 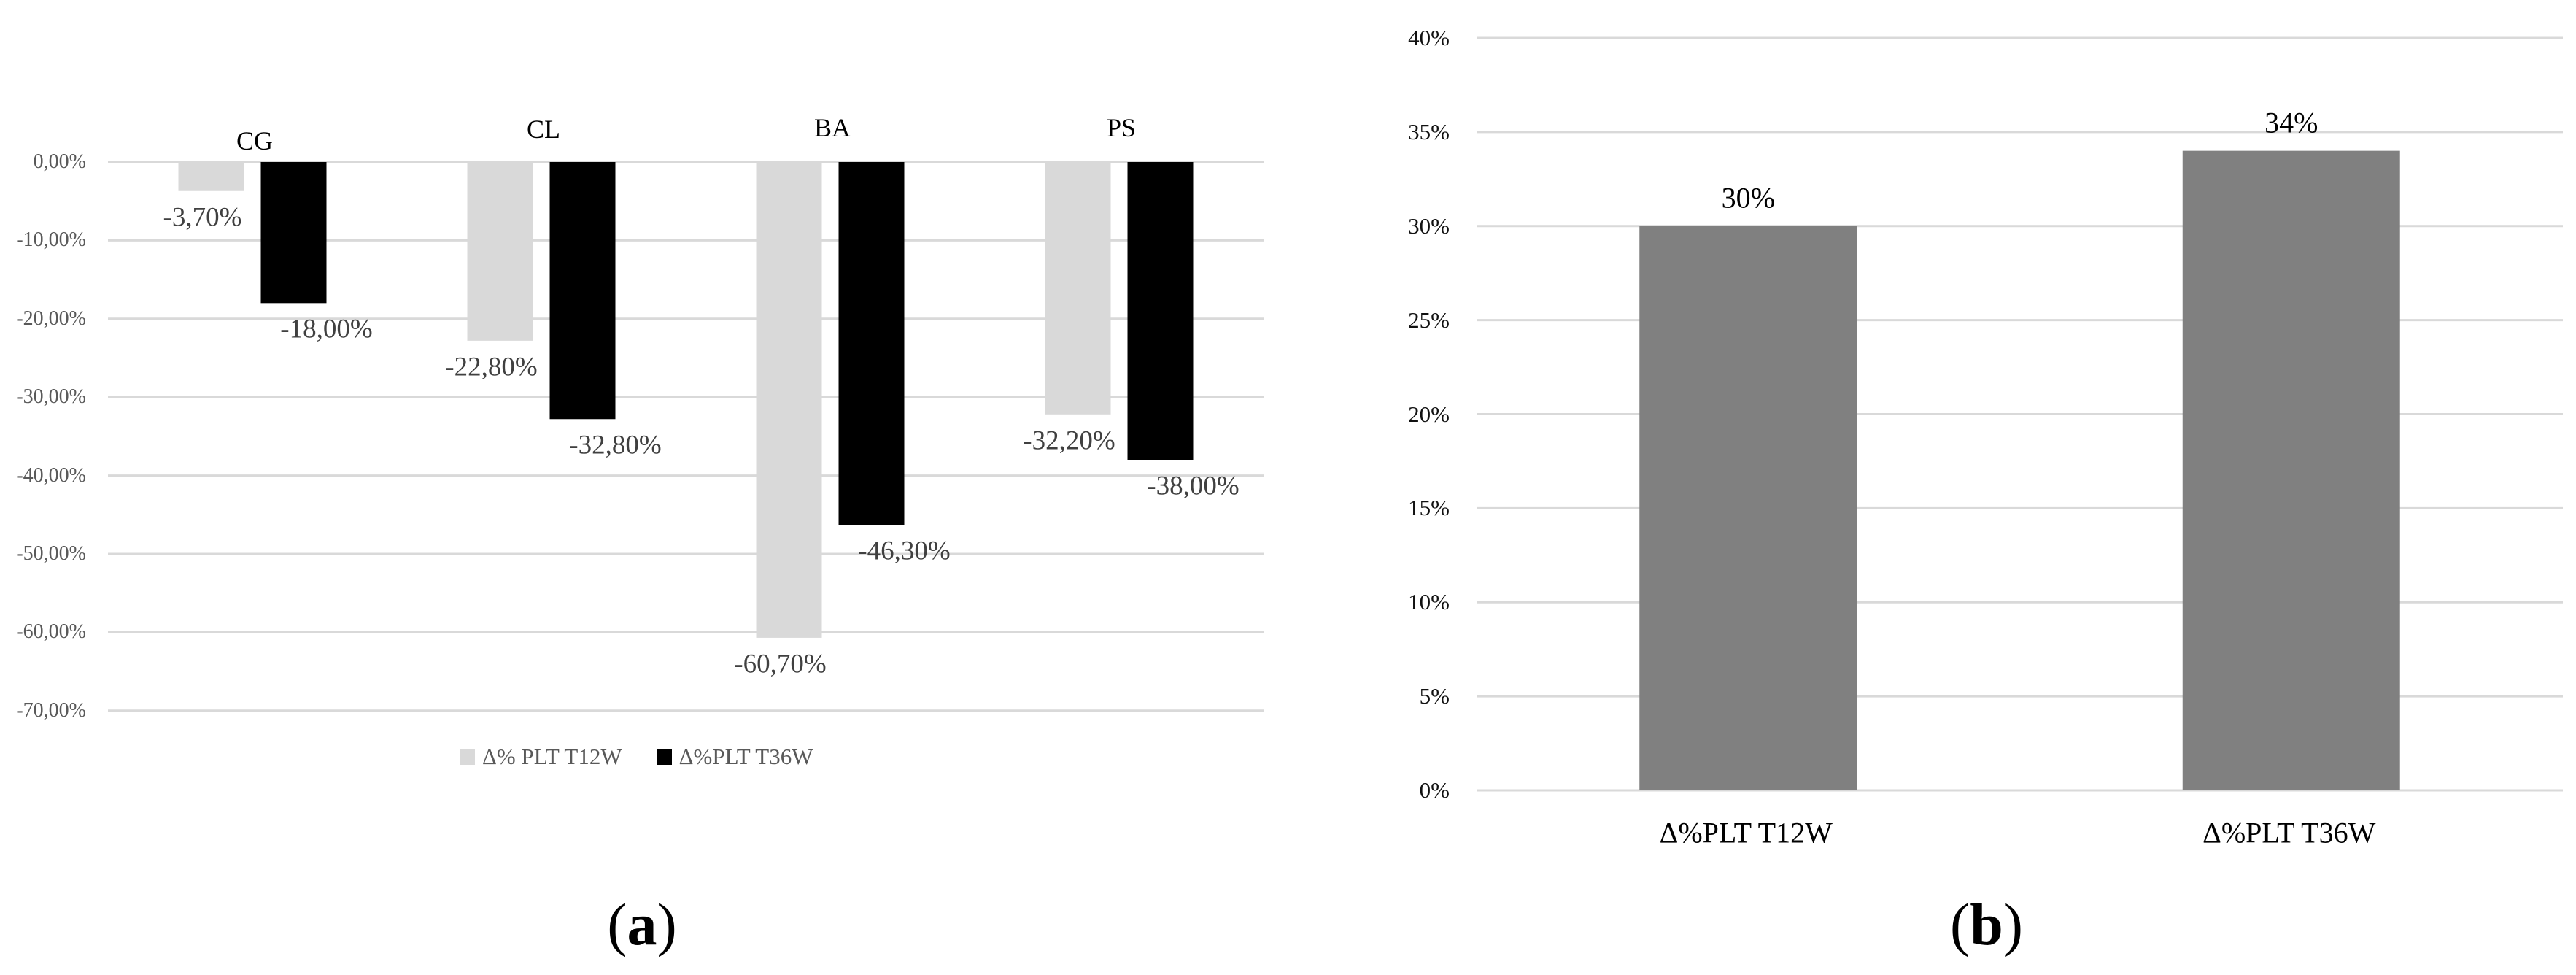 I want to click on caption-a: (a), so click(x=642, y=924).